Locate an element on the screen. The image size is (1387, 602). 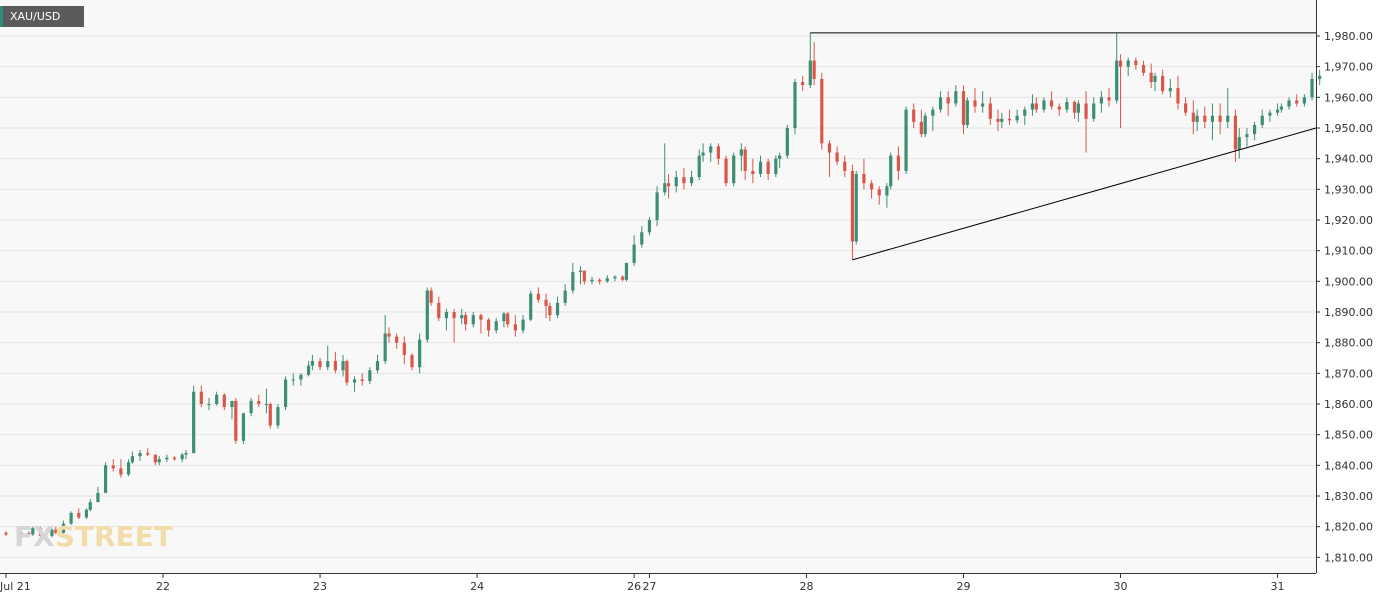
y-tick-label: 1,930.00 is located at coordinates (1348, 189).